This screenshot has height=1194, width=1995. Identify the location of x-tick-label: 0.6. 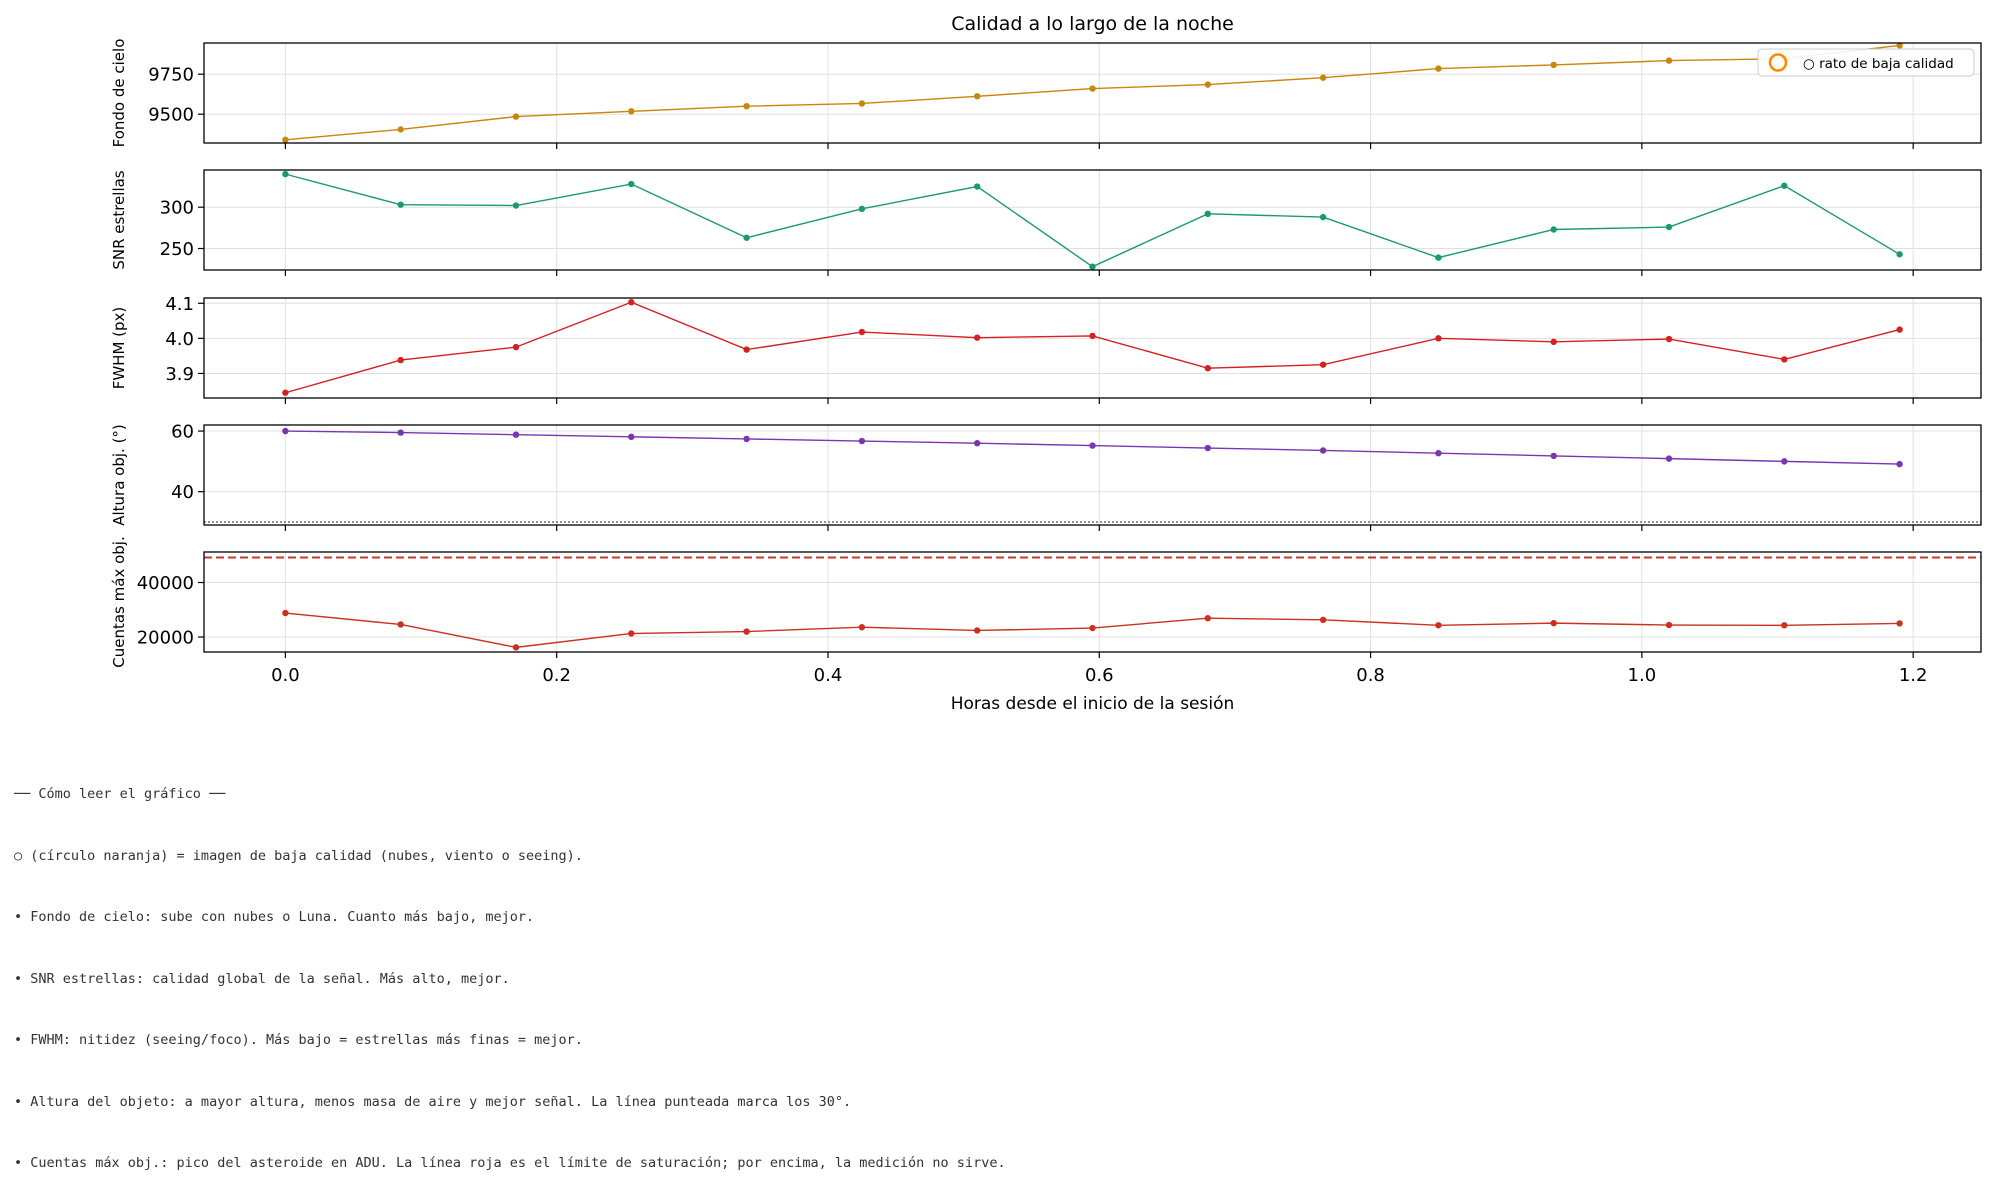
(1099, 675).